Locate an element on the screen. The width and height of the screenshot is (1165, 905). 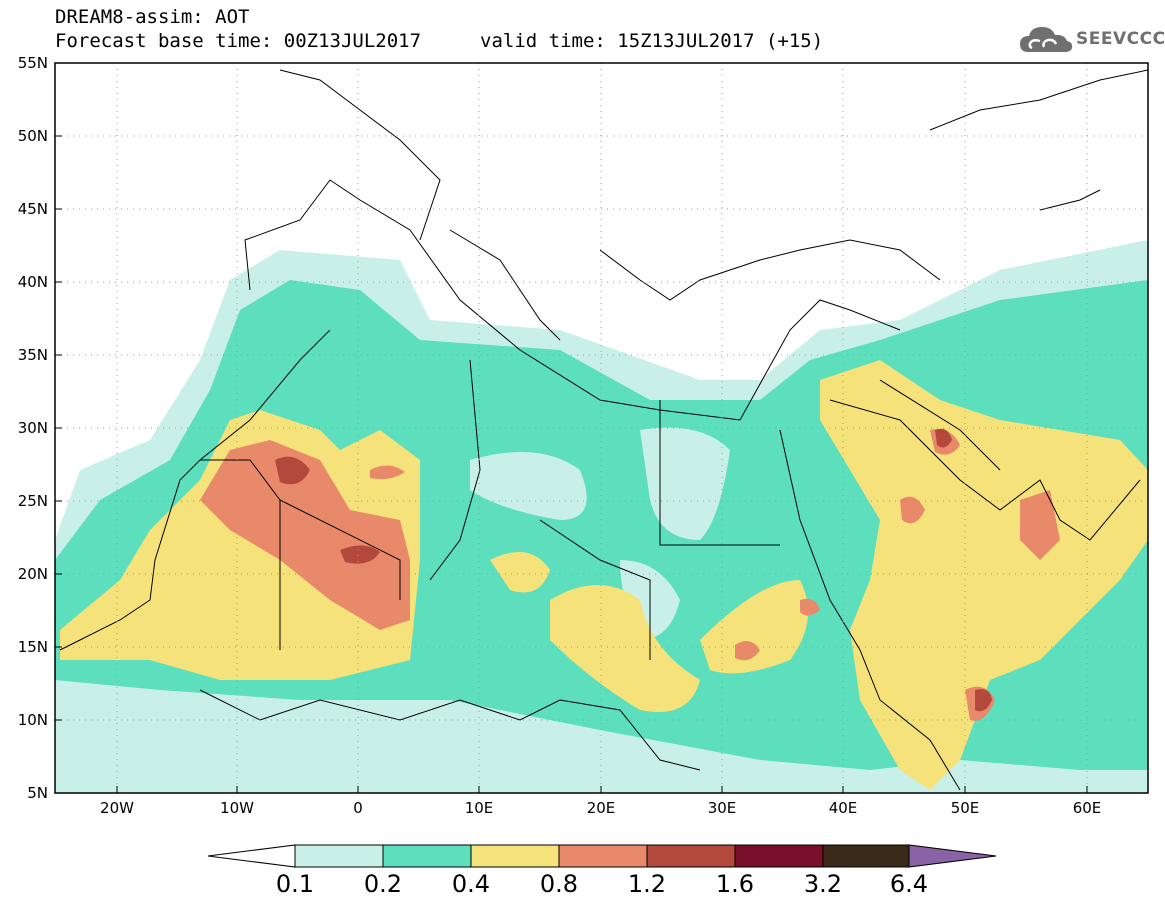
colorbar-label: 0.4 is located at coordinates (471, 884).